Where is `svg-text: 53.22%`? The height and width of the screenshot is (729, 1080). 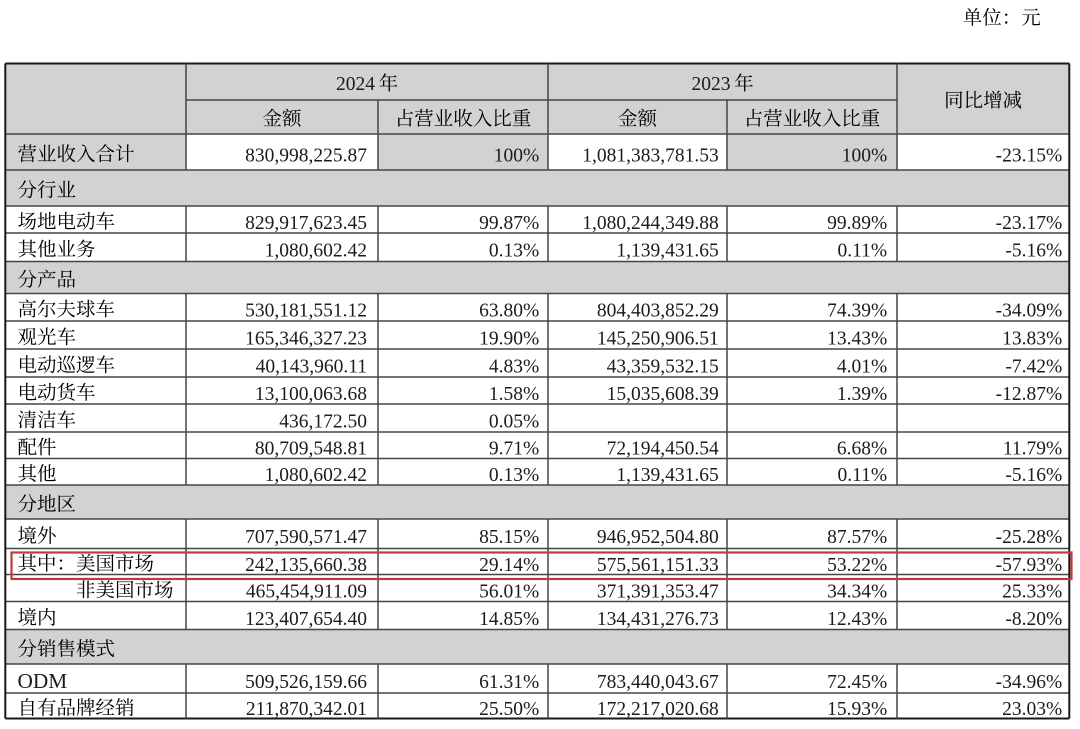 svg-text: 53.22% is located at coordinates (857, 565).